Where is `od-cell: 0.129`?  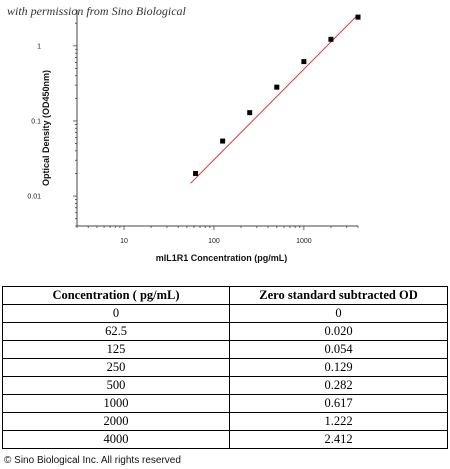
od-cell: 0.129 is located at coordinates (338, 367).